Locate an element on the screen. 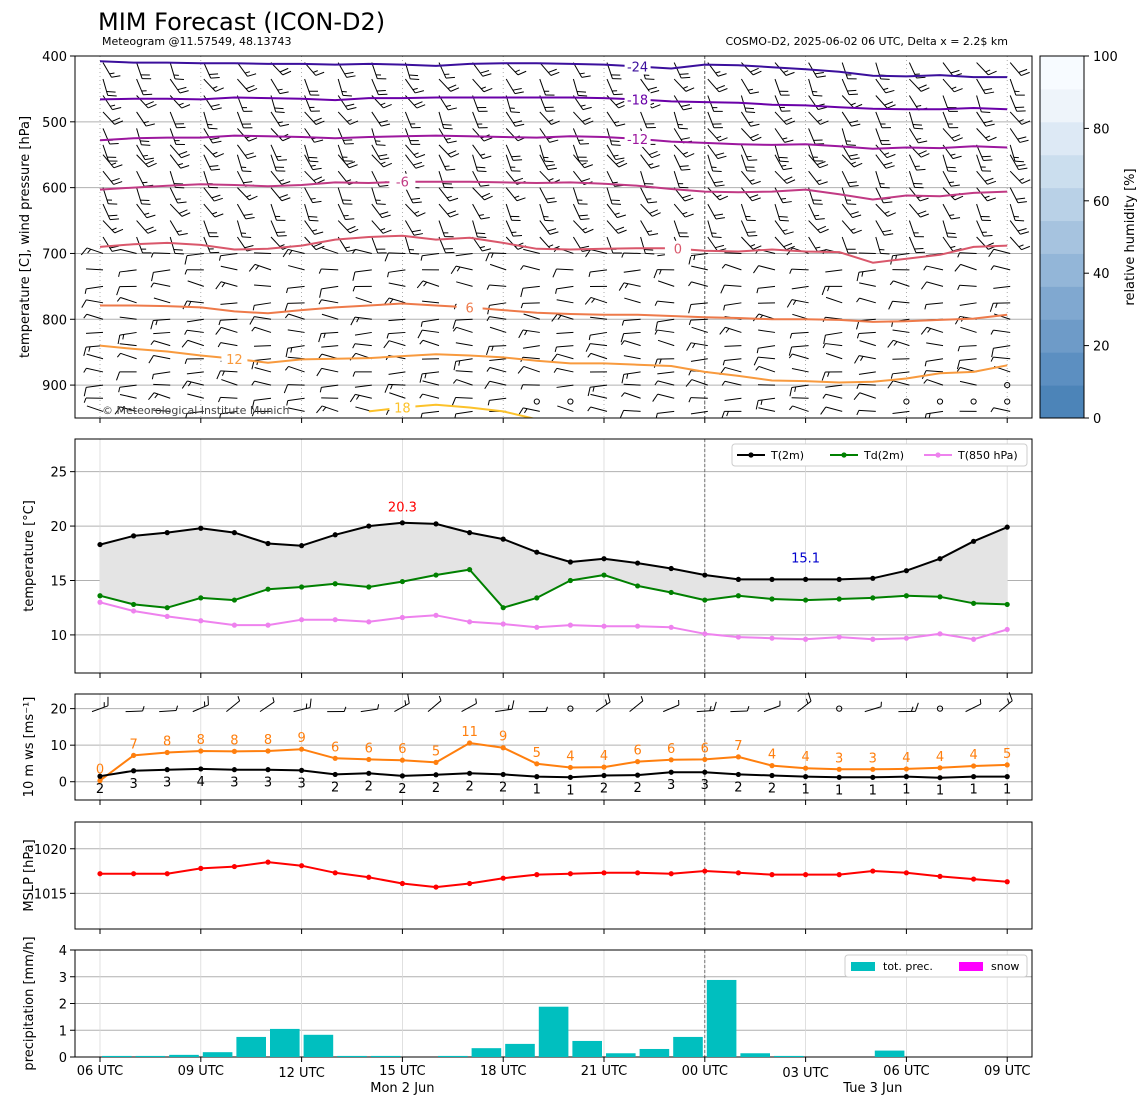 This screenshot has height=1105, width=1148. wind-speed-label: 6 is located at coordinates (671, 749).